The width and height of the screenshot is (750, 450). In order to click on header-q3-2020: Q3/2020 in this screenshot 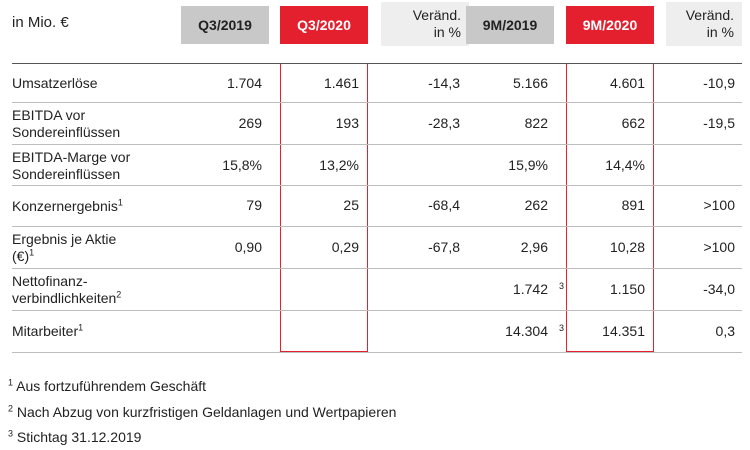, I will do `click(324, 25)`.